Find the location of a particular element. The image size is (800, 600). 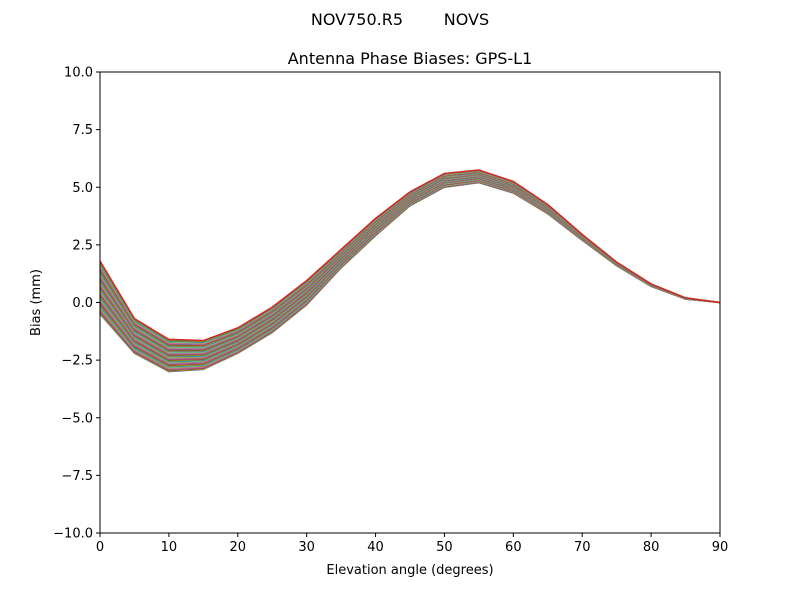

x-tick-label: 80 is located at coordinates (651, 547).